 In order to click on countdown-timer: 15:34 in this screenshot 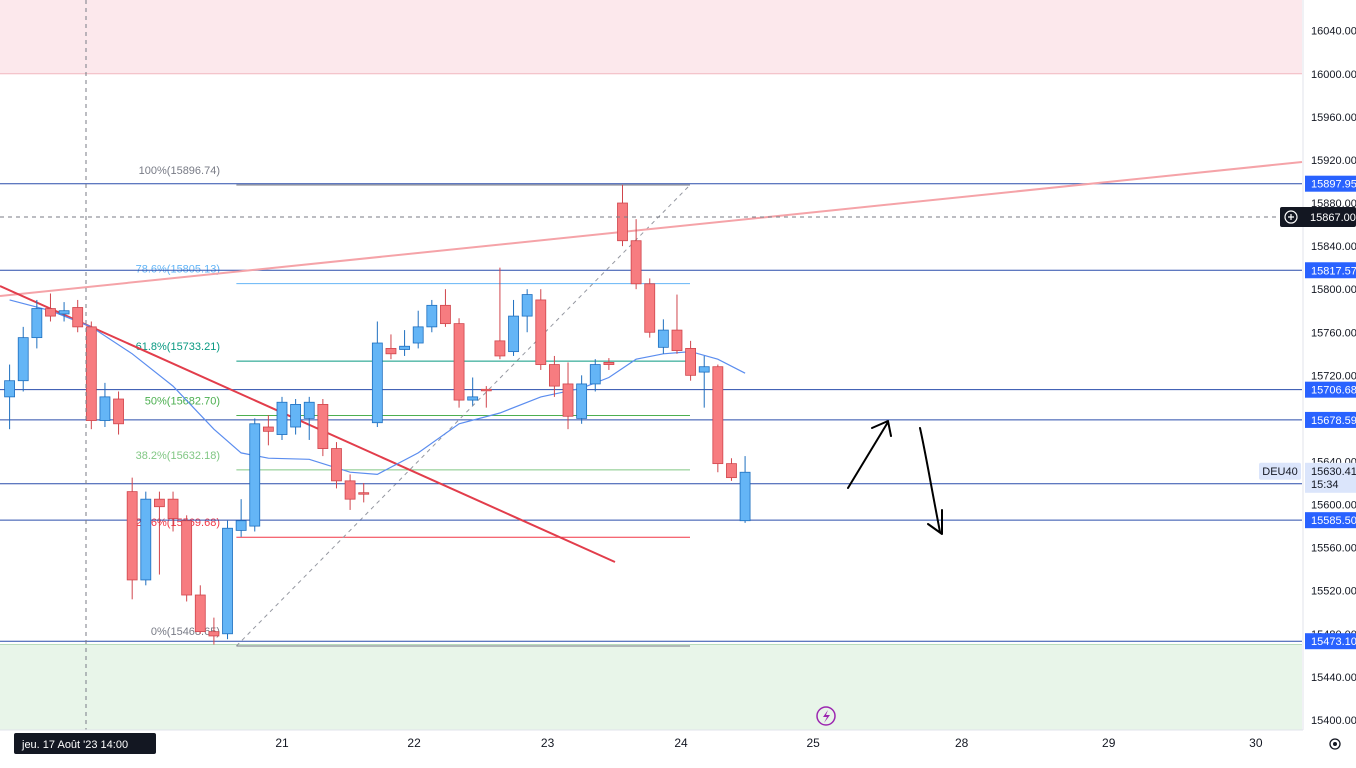, I will do `click(1325, 485)`.